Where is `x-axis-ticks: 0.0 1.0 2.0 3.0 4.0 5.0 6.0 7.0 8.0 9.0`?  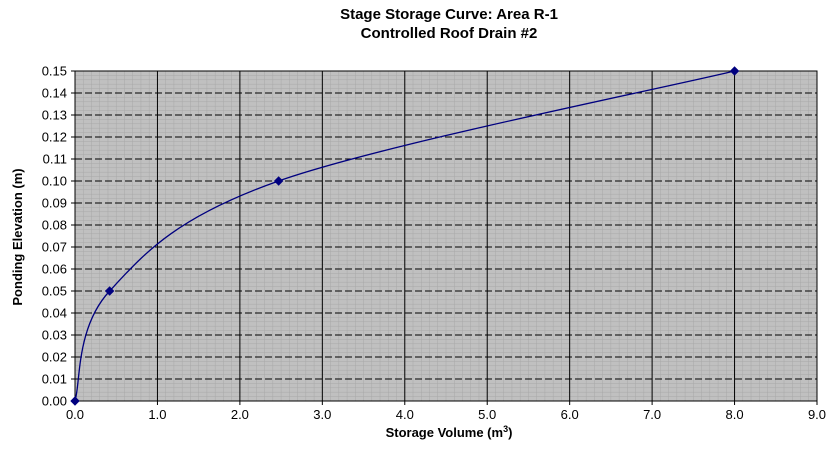
x-axis-ticks: 0.0 1.0 2.0 3.0 4.0 5.0 6.0 7.0 8.0 9.0 is located at coordinates (446, 411).